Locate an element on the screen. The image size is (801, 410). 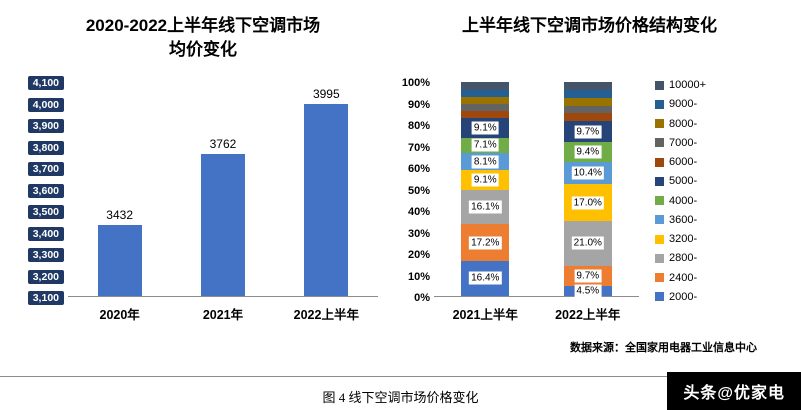
legend-item-3200-: 3200- is located at coordinates (680, 239).